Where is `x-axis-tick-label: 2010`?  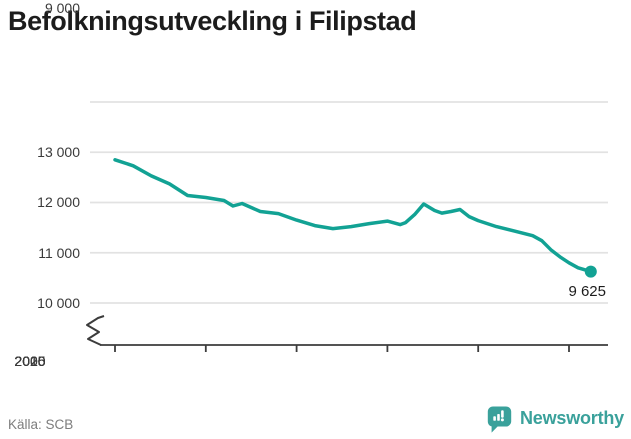 x-axis-tick-label: 2010 is located at coordinates (30, 361).